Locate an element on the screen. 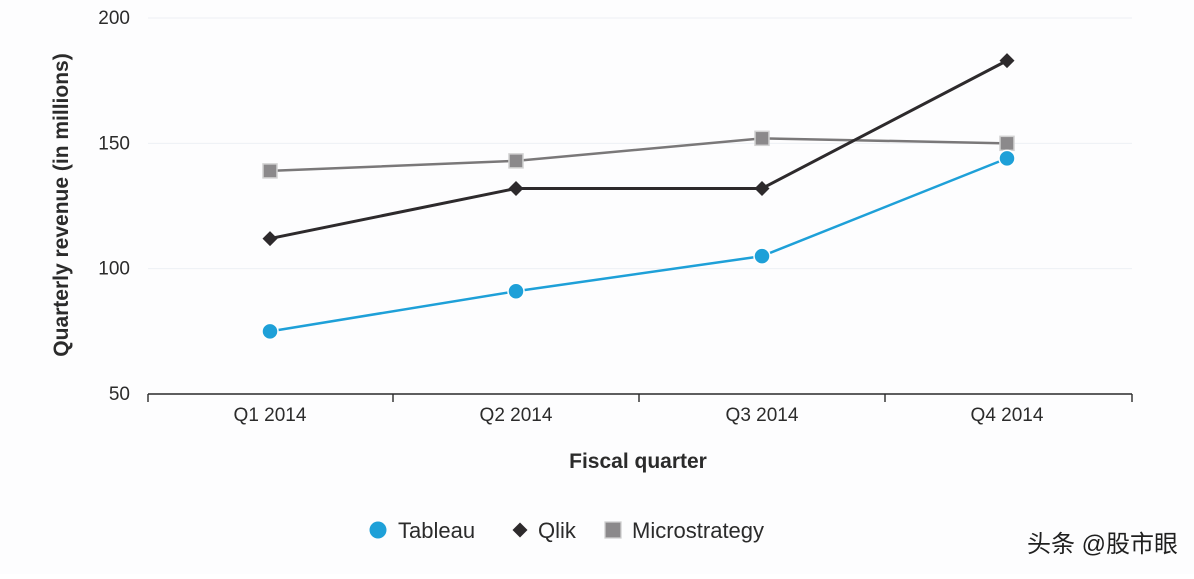 Image resolution: width=1194 pixels, height=579 pixels. y-tick-label: 100 is located at coordinates (114, 269).